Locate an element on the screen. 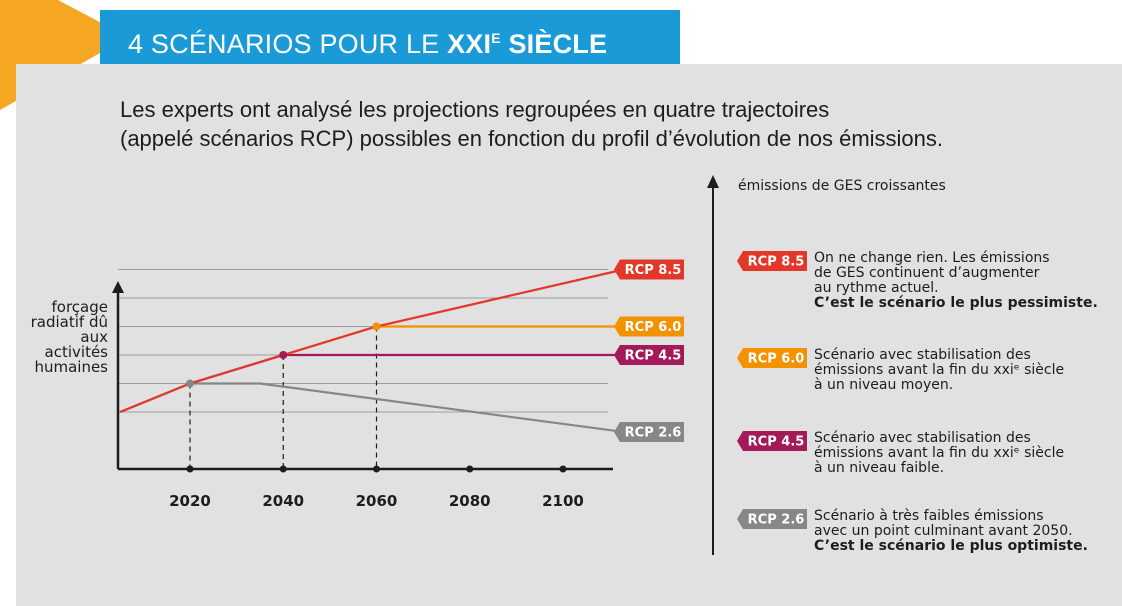 The image size is (1122, 606). legend-line: On ne change rien. Les émissions is located at coordinates (932, 258).